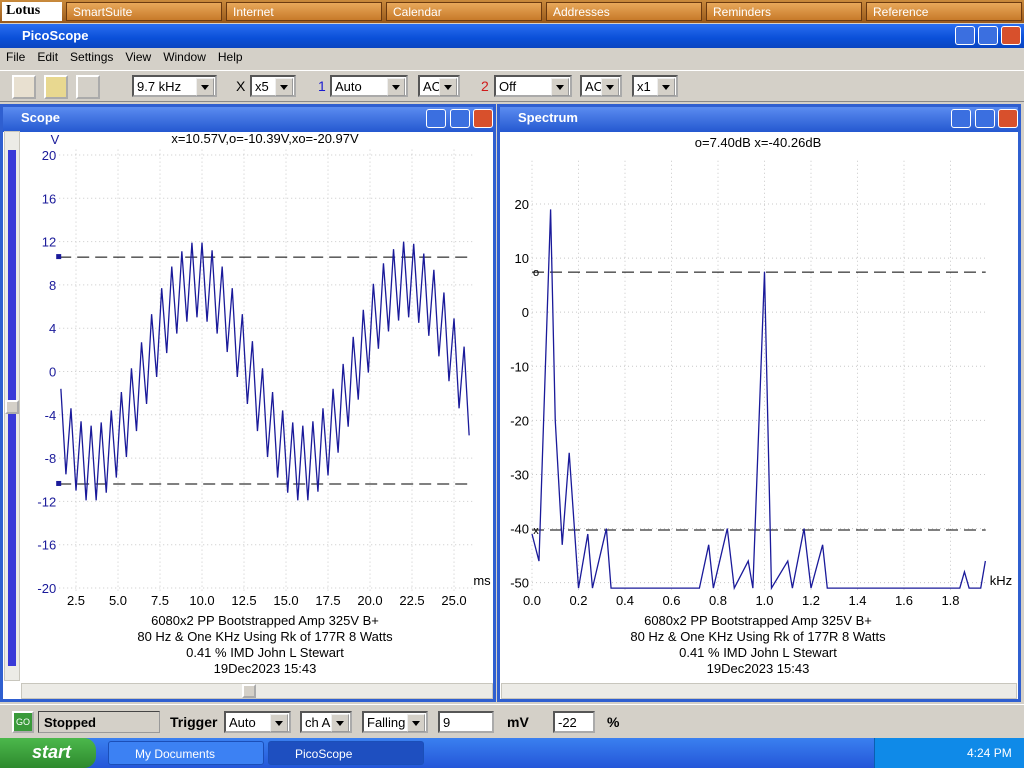  I want to click on lotus-item: Addresses, so click(624, 11).